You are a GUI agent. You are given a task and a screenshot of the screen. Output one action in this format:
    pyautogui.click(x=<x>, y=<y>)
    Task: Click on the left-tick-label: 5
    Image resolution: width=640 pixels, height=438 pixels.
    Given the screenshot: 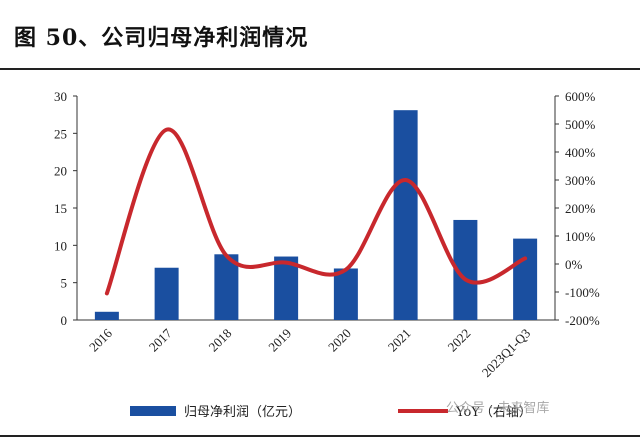 What is the action you would take?
    pyautogui.click(x=64, y=283)
    